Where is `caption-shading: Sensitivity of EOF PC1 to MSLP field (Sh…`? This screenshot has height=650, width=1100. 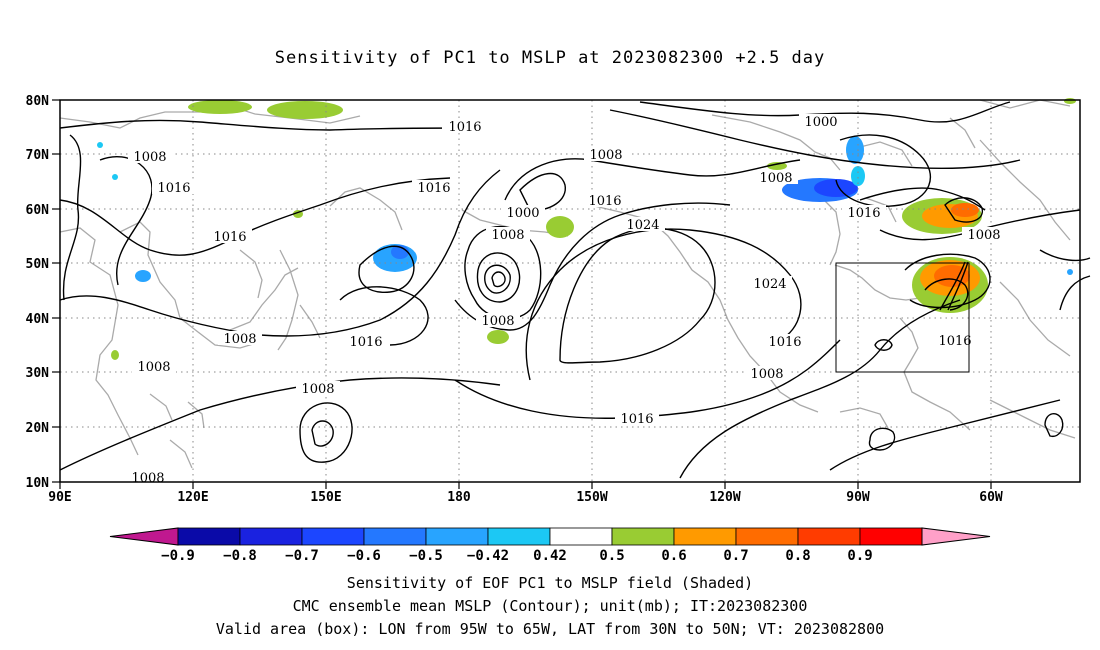
caption-shading: Sensitivity of EOF PC1 to MSLP field (Sh… is located at coordinates (550, 583).